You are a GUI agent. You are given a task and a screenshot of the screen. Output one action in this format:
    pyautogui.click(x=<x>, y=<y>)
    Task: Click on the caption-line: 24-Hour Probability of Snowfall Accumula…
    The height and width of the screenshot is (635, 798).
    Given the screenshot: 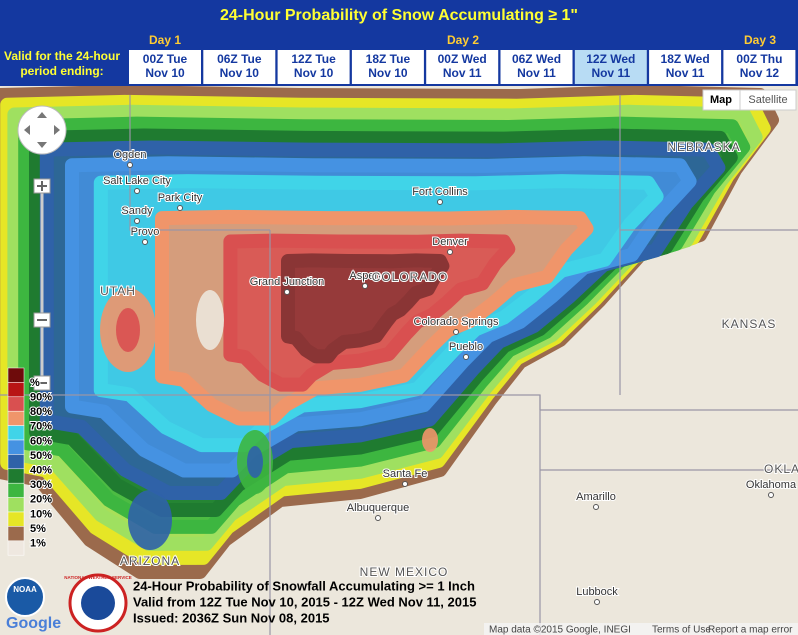 What is the action you would take?
    pyautogui.click(x=304, y=585)
    